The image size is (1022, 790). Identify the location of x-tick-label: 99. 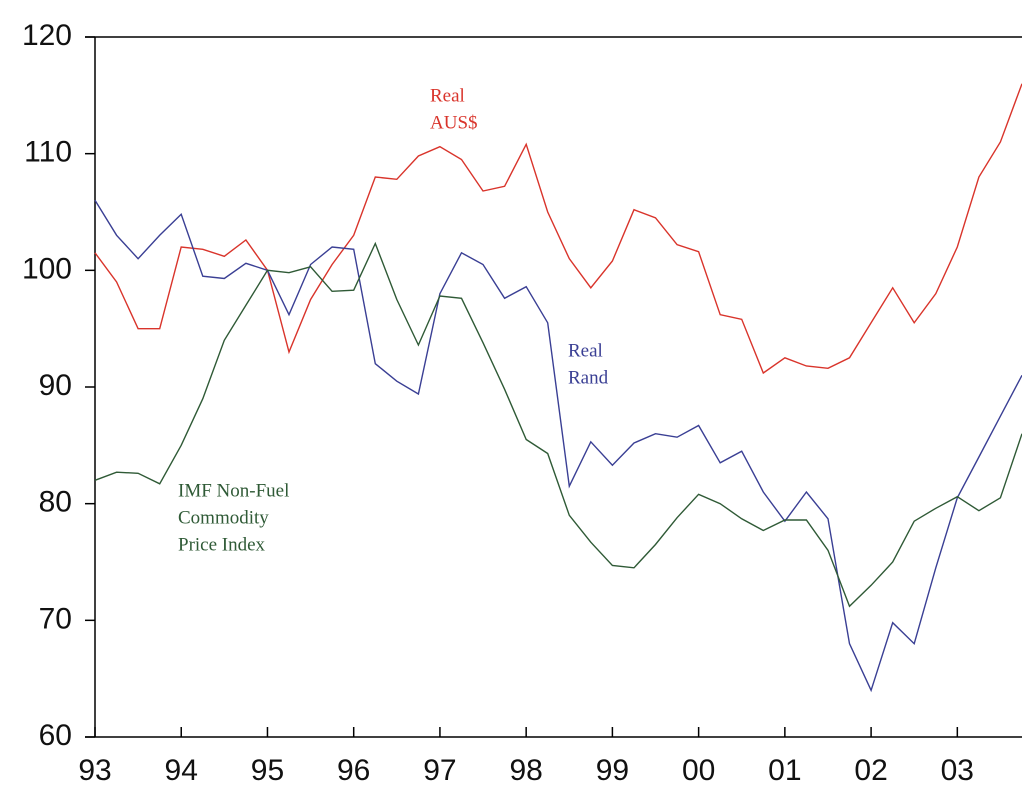
(612, 770).